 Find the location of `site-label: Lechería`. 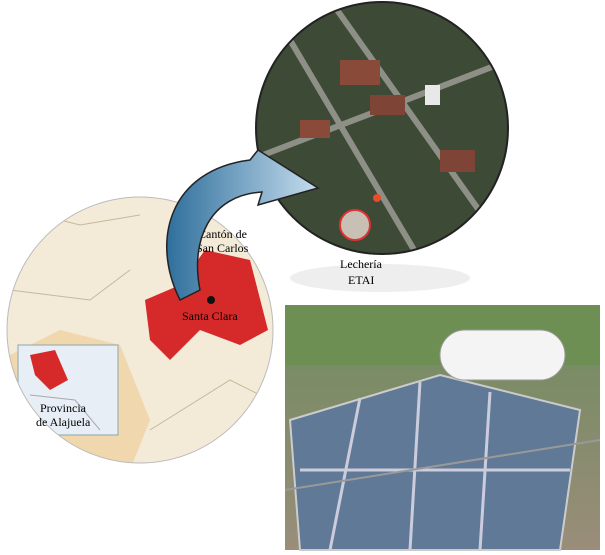

site-label: Lechería is located at coordinates (361, 264).